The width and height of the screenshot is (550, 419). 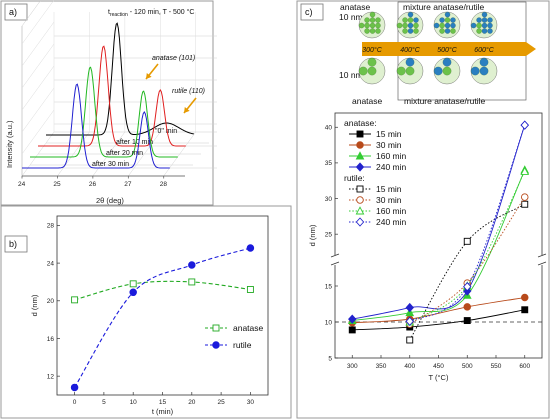 What do you see at coordinates (329, 234) in the screenshot?
I see `y-tick-label: 25` at bounding box center [329, 234].